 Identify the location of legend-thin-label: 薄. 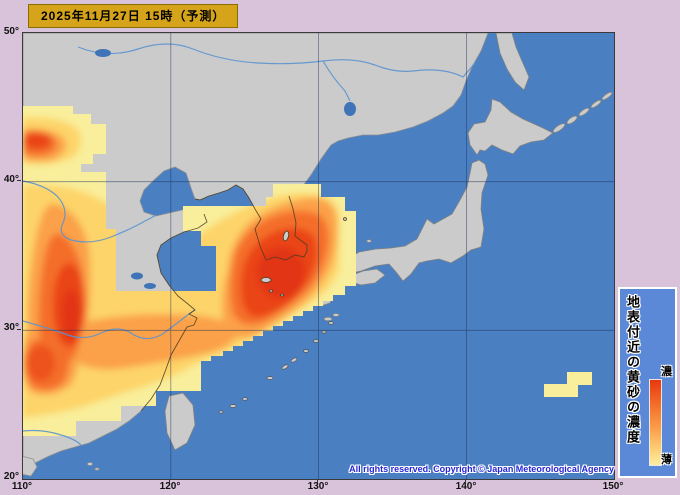
(666, 460).